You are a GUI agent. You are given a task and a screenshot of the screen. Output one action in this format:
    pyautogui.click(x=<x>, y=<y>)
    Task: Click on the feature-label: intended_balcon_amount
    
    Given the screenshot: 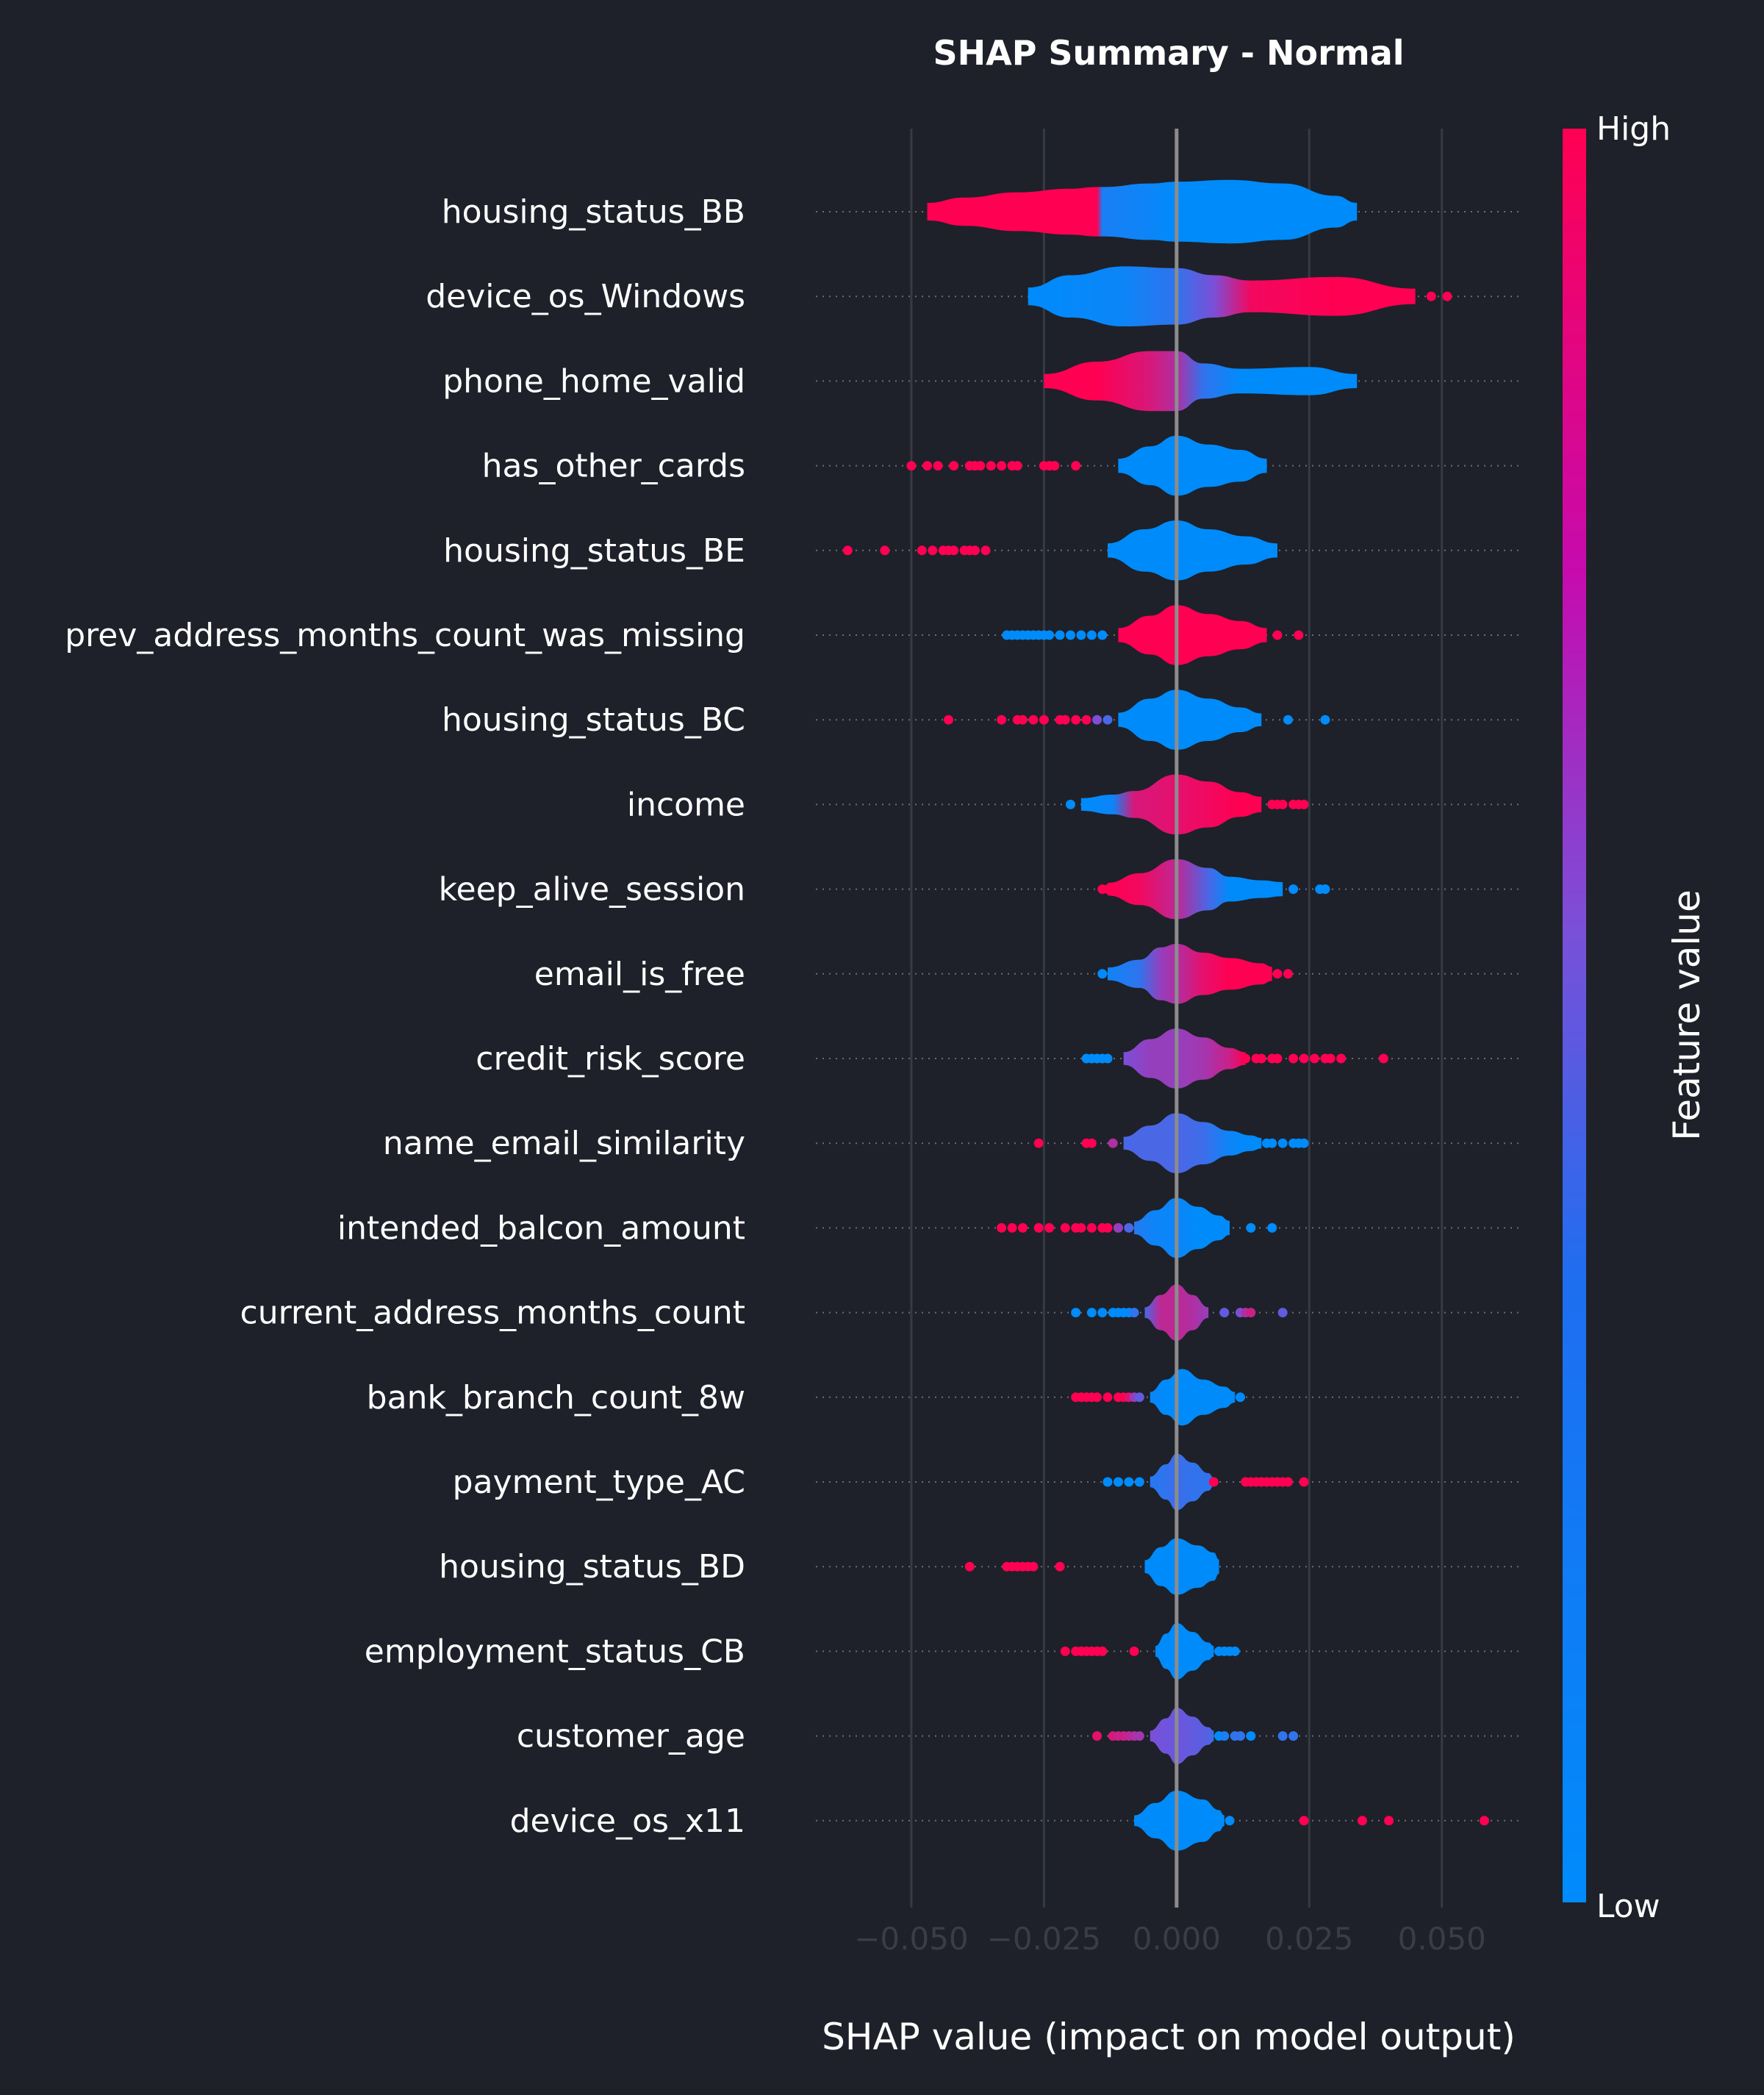 What is the action you would take?
    pyautogui.click(x=541, y=1228)
    